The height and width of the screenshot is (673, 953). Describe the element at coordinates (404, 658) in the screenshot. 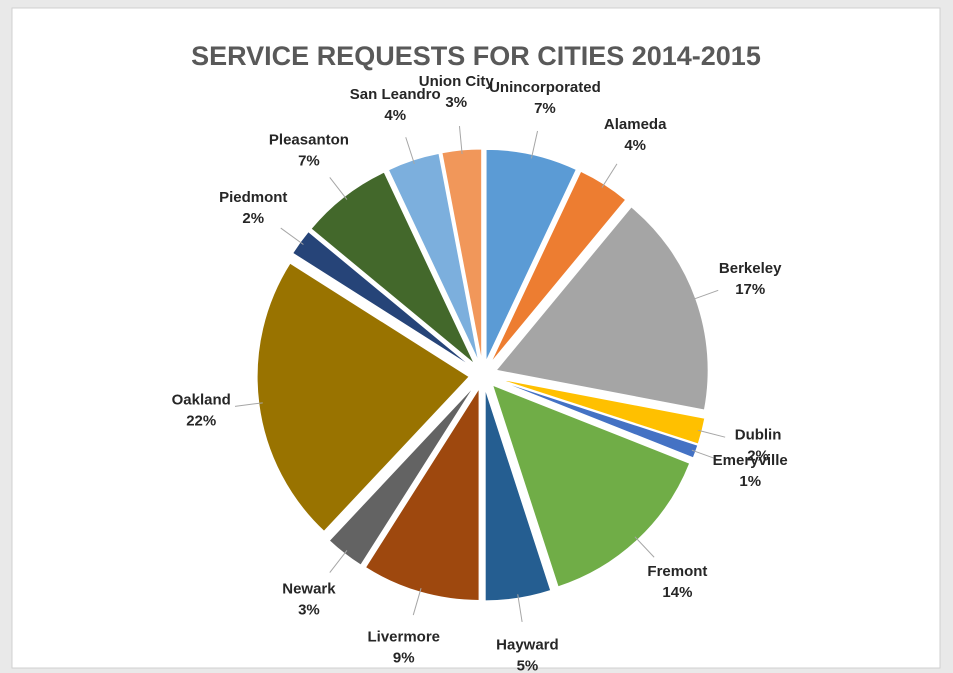

I see `slice-label-value: 9%` at that location.